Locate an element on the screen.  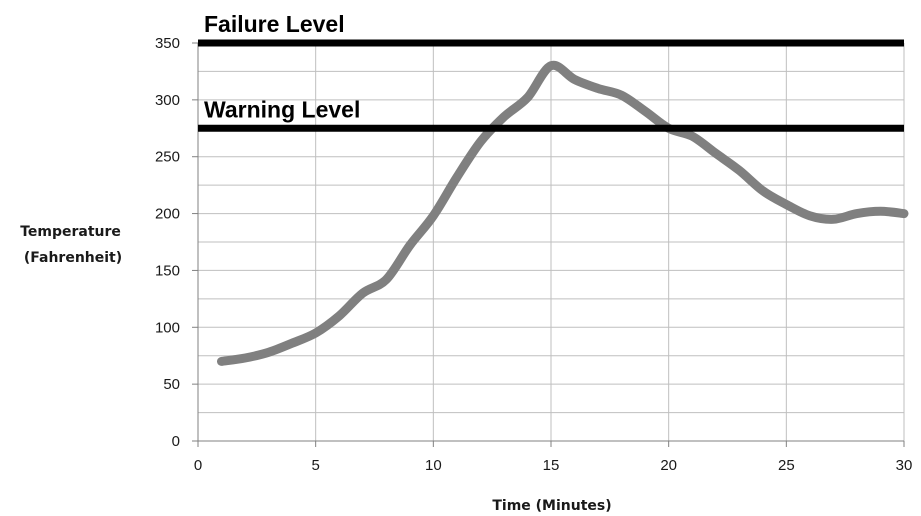
y-tick-label: 200 is located at coordinates (167, 214).